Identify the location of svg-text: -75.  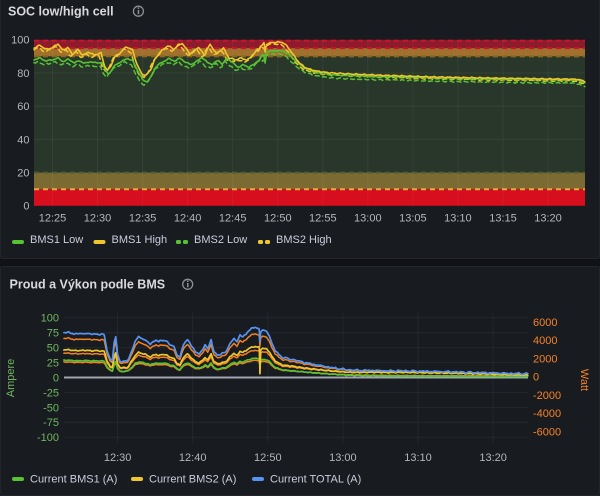
(51, 423).